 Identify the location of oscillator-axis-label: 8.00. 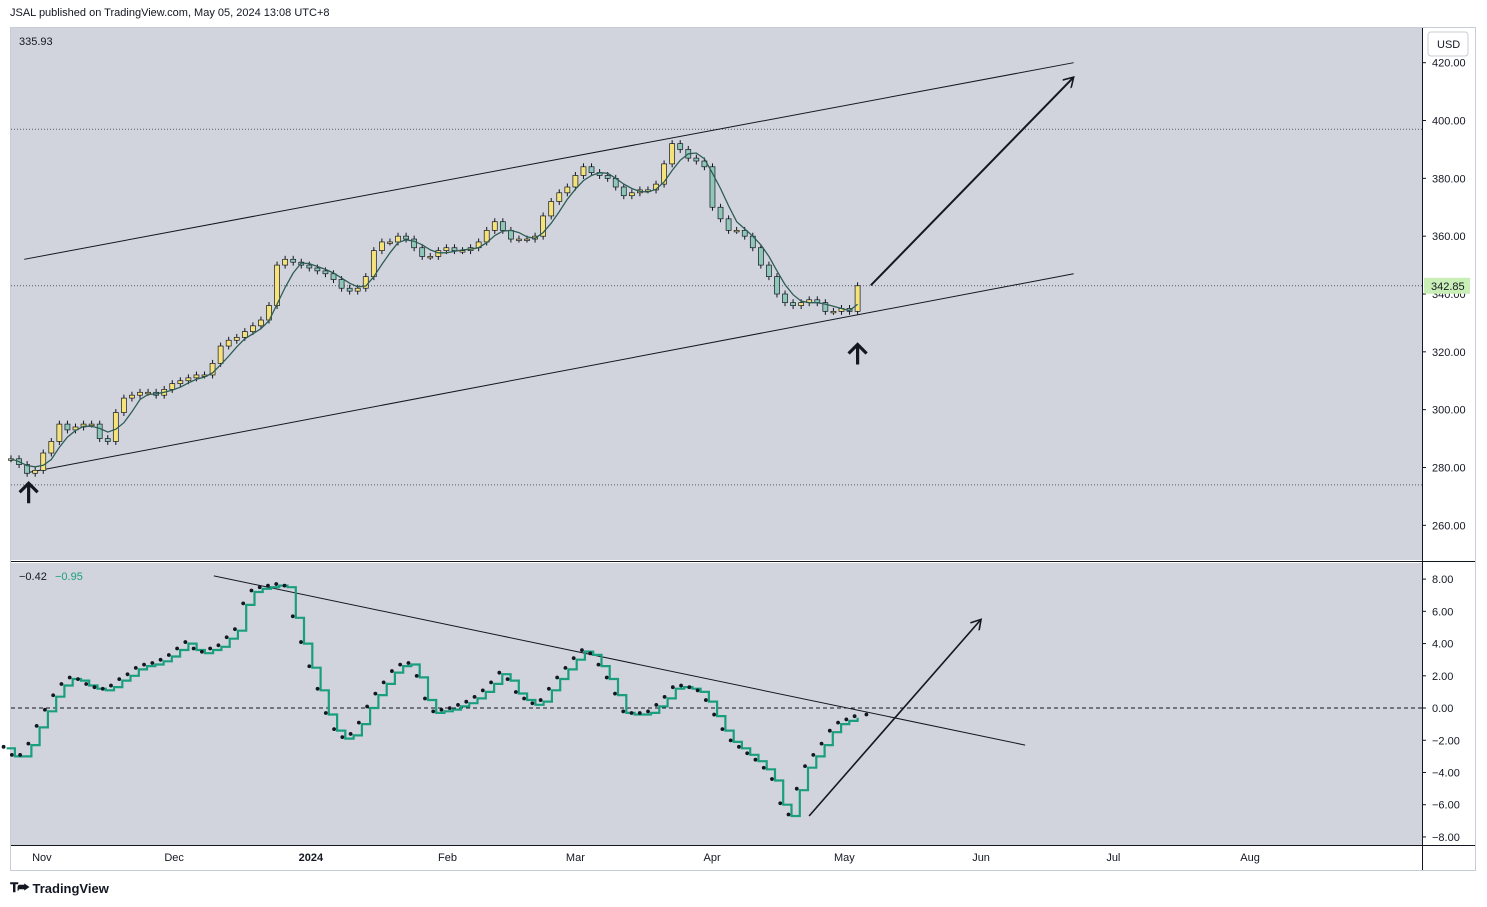
(1442, 580).